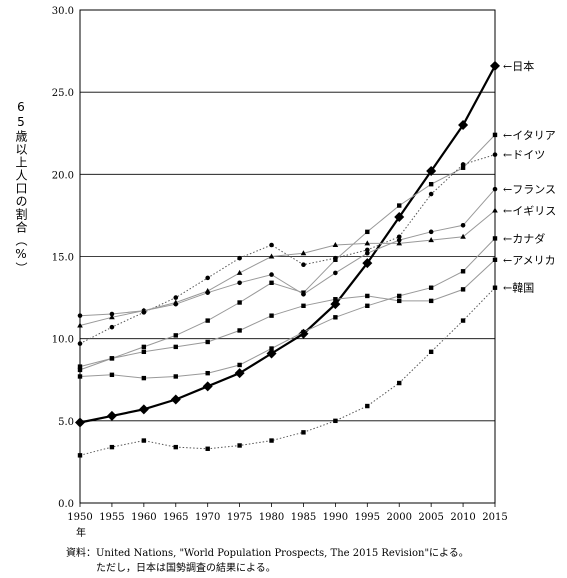 Image resolution: width=567 pixels, height=578 pixels. I want to click on source-line-2: ただし，日本は国勢調査の結果による。, so click(186, 568).